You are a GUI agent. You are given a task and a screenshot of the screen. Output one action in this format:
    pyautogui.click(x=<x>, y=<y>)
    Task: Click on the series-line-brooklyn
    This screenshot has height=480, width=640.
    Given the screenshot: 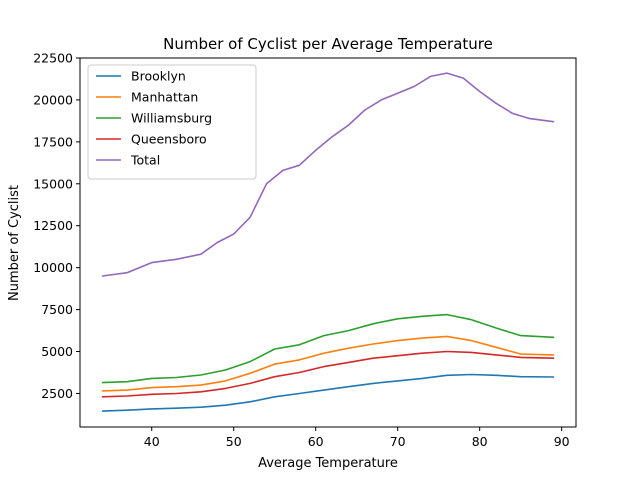 What is the action you would take?
    pyautogui.click(x=328, y=392)
    